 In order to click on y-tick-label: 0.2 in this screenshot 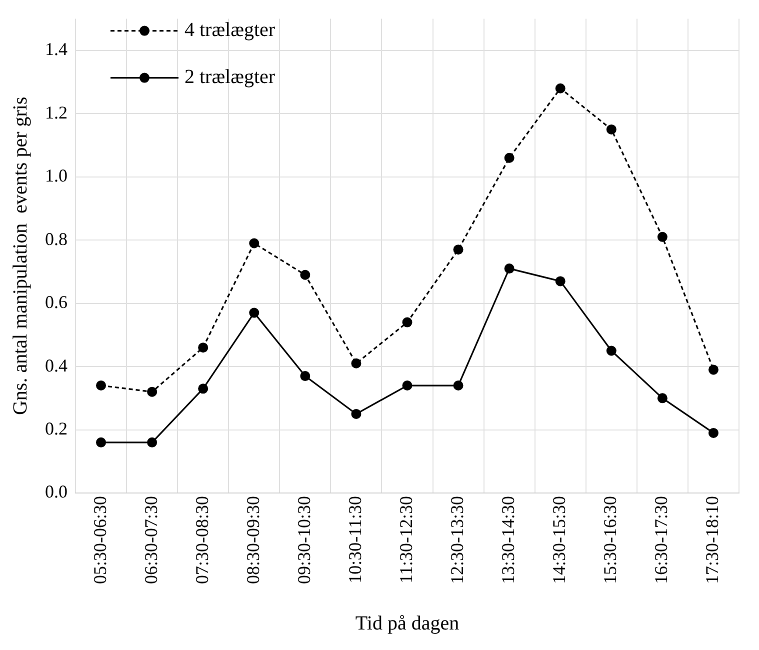, I will do `click(56, 428)`.